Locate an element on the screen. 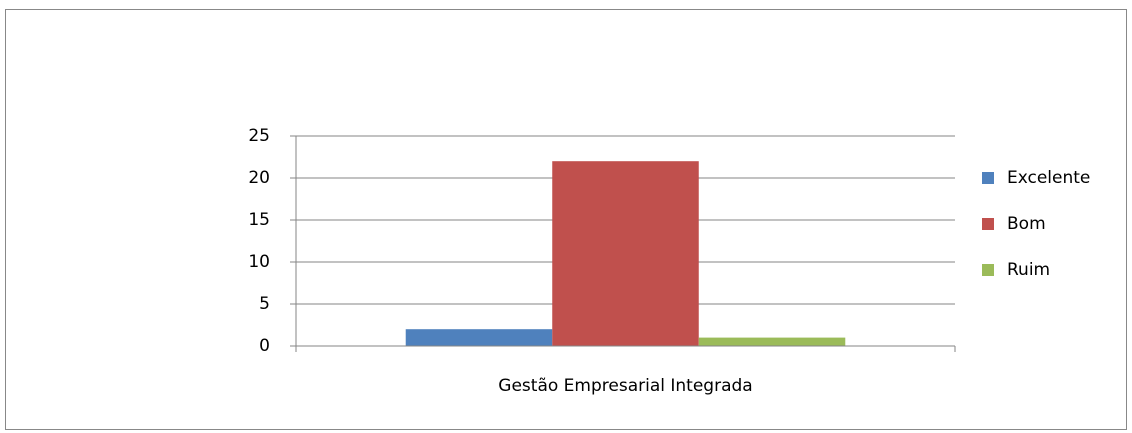 The height and width of the screenshot is (433, 1132). legend-label: Excelente is located at coordinates (1048, 178).